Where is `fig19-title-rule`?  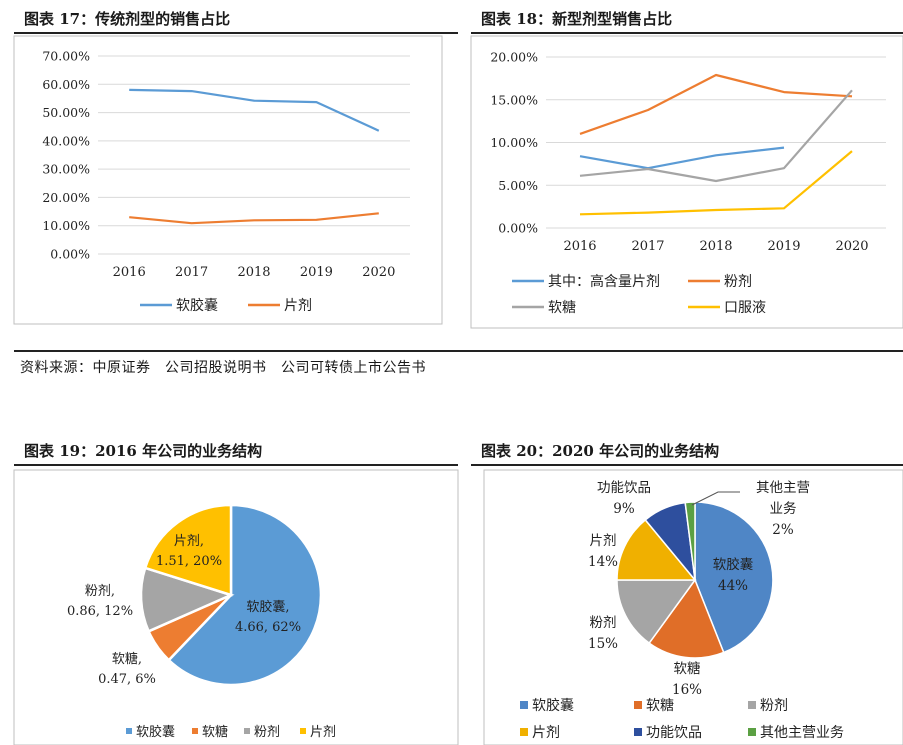
fig19-title-rule is located at coordinates (236, 465).